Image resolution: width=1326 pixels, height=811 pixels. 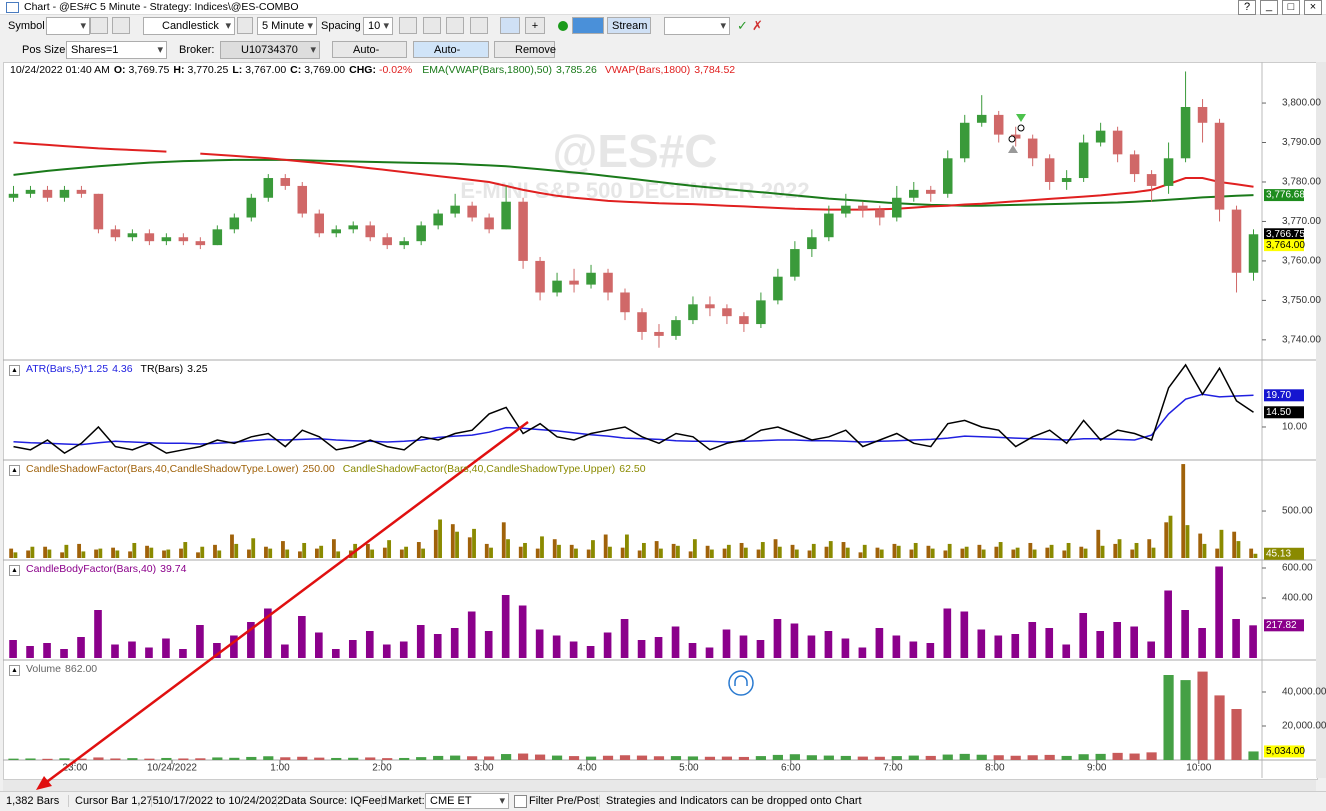 I want to click on header-field: 3,769.75, so click(x=149, y=70).